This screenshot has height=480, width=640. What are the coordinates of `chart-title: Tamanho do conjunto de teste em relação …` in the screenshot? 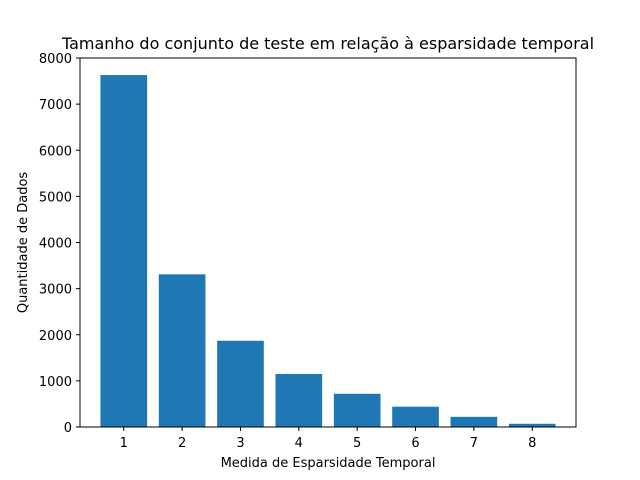 It's located at (327, 43).